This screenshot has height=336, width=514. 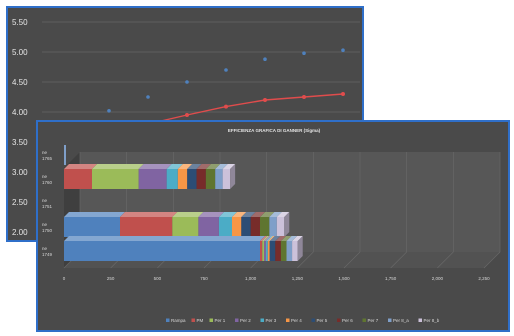 I want to click on y-tick-label: 2.50, so click(x=20, y=202).